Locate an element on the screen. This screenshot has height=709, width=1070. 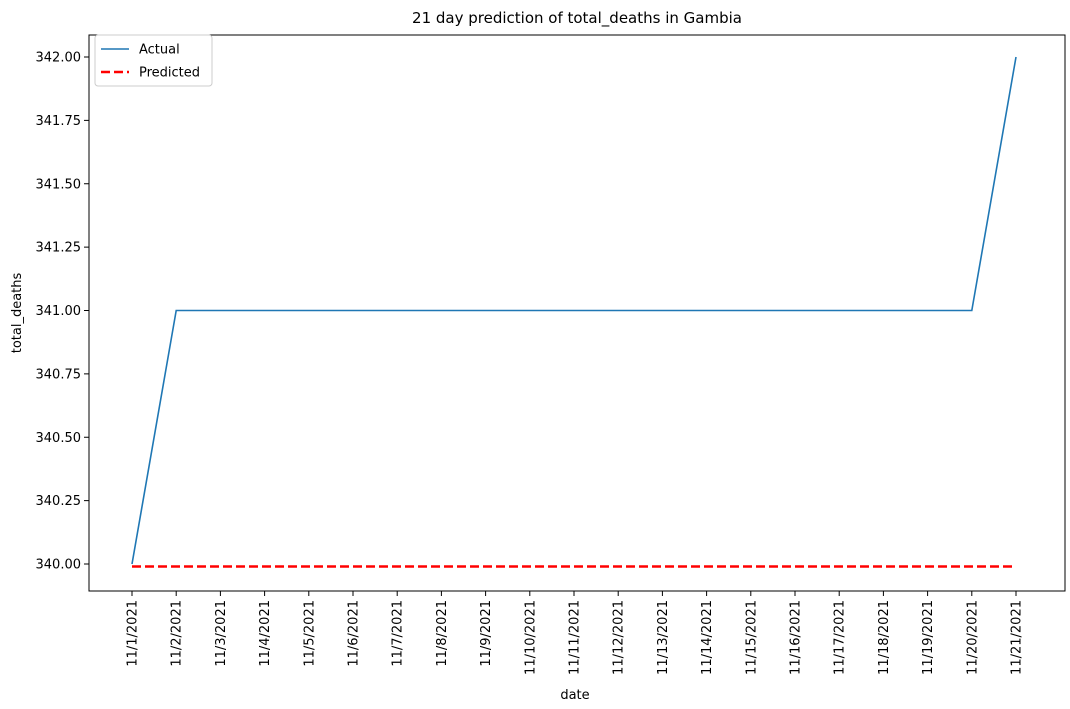
y-tick-label: 341.50 is located at coordinates (59, 184).